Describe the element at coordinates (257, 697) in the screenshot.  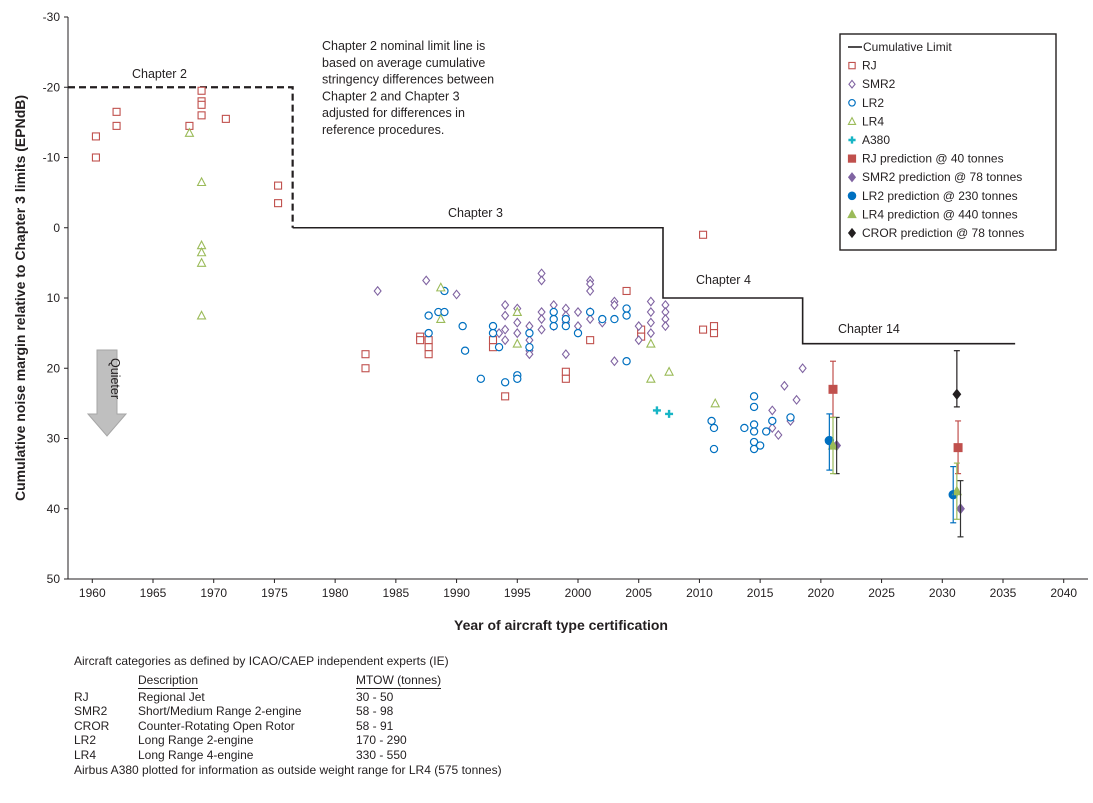
I see `table-row: RJ Regional Jet 30 - 50` at that location.